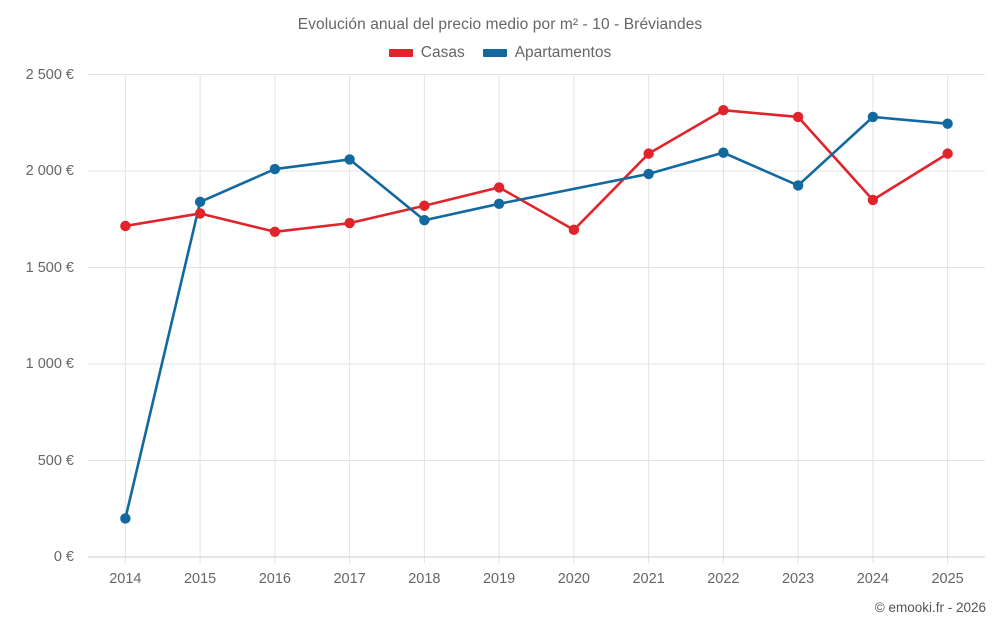  I want to click on y-tick-label: 1 500 €, so click(49, 267).